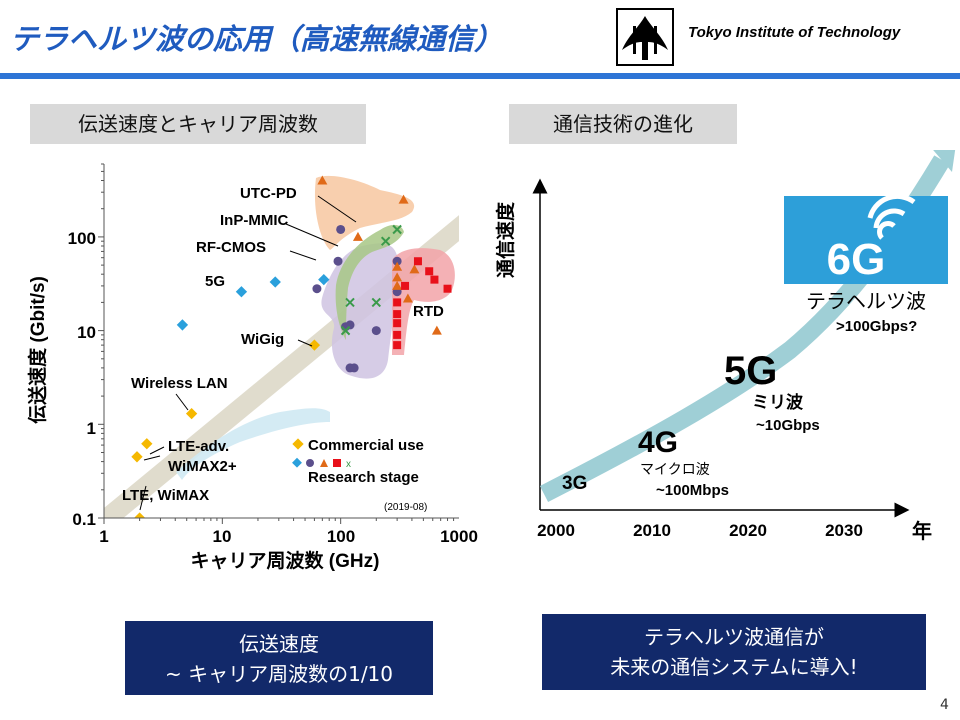  I want to click on legend-research-markers: x, so click(321, 463).